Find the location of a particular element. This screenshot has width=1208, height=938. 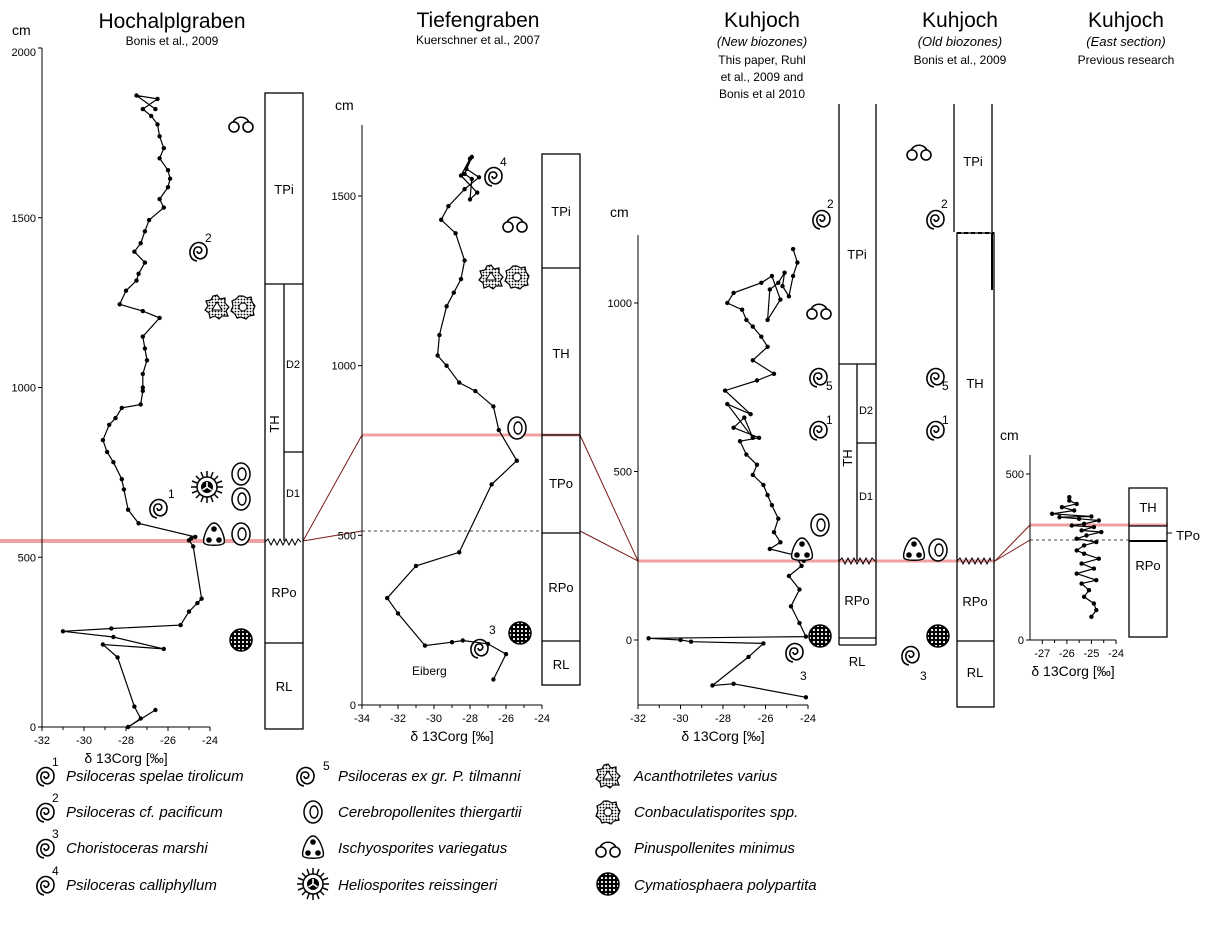

panel5-subtitle: (East section) is located at coordinates (1125, 41).